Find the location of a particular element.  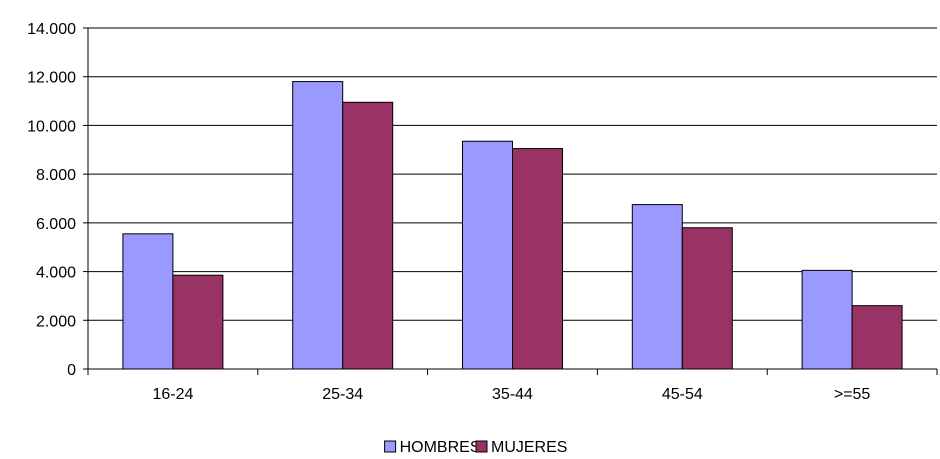

legend: HOMBRES MUJERES is located at coordinates (475, 447).